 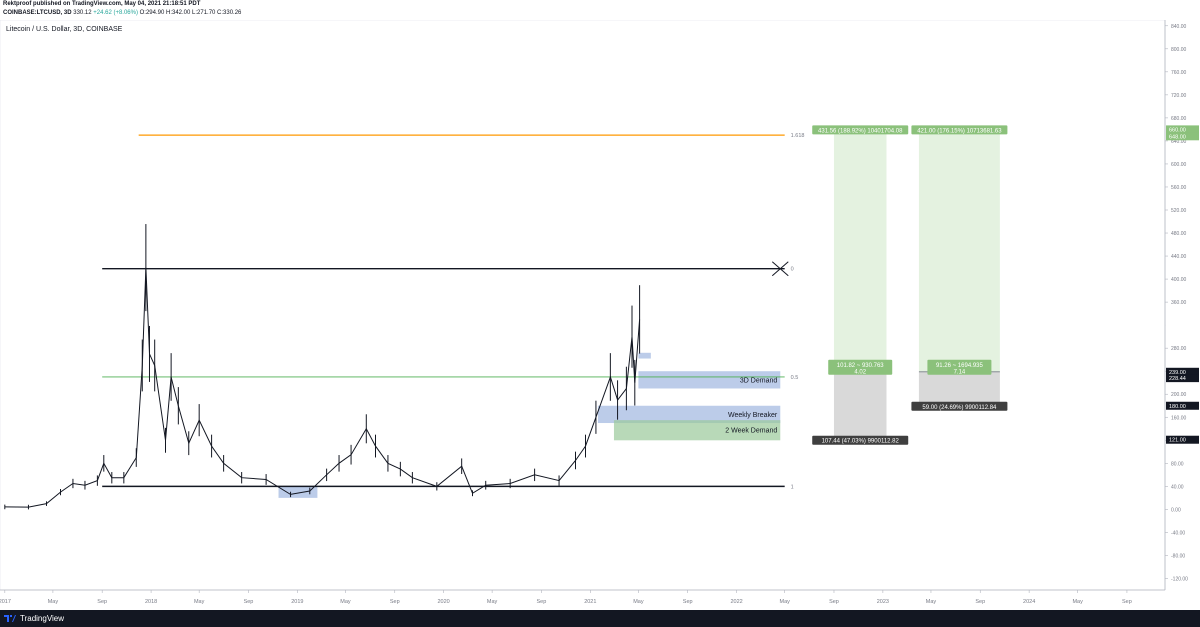 I want to click on fib-level-label: 1, so click(x=792, y=487).